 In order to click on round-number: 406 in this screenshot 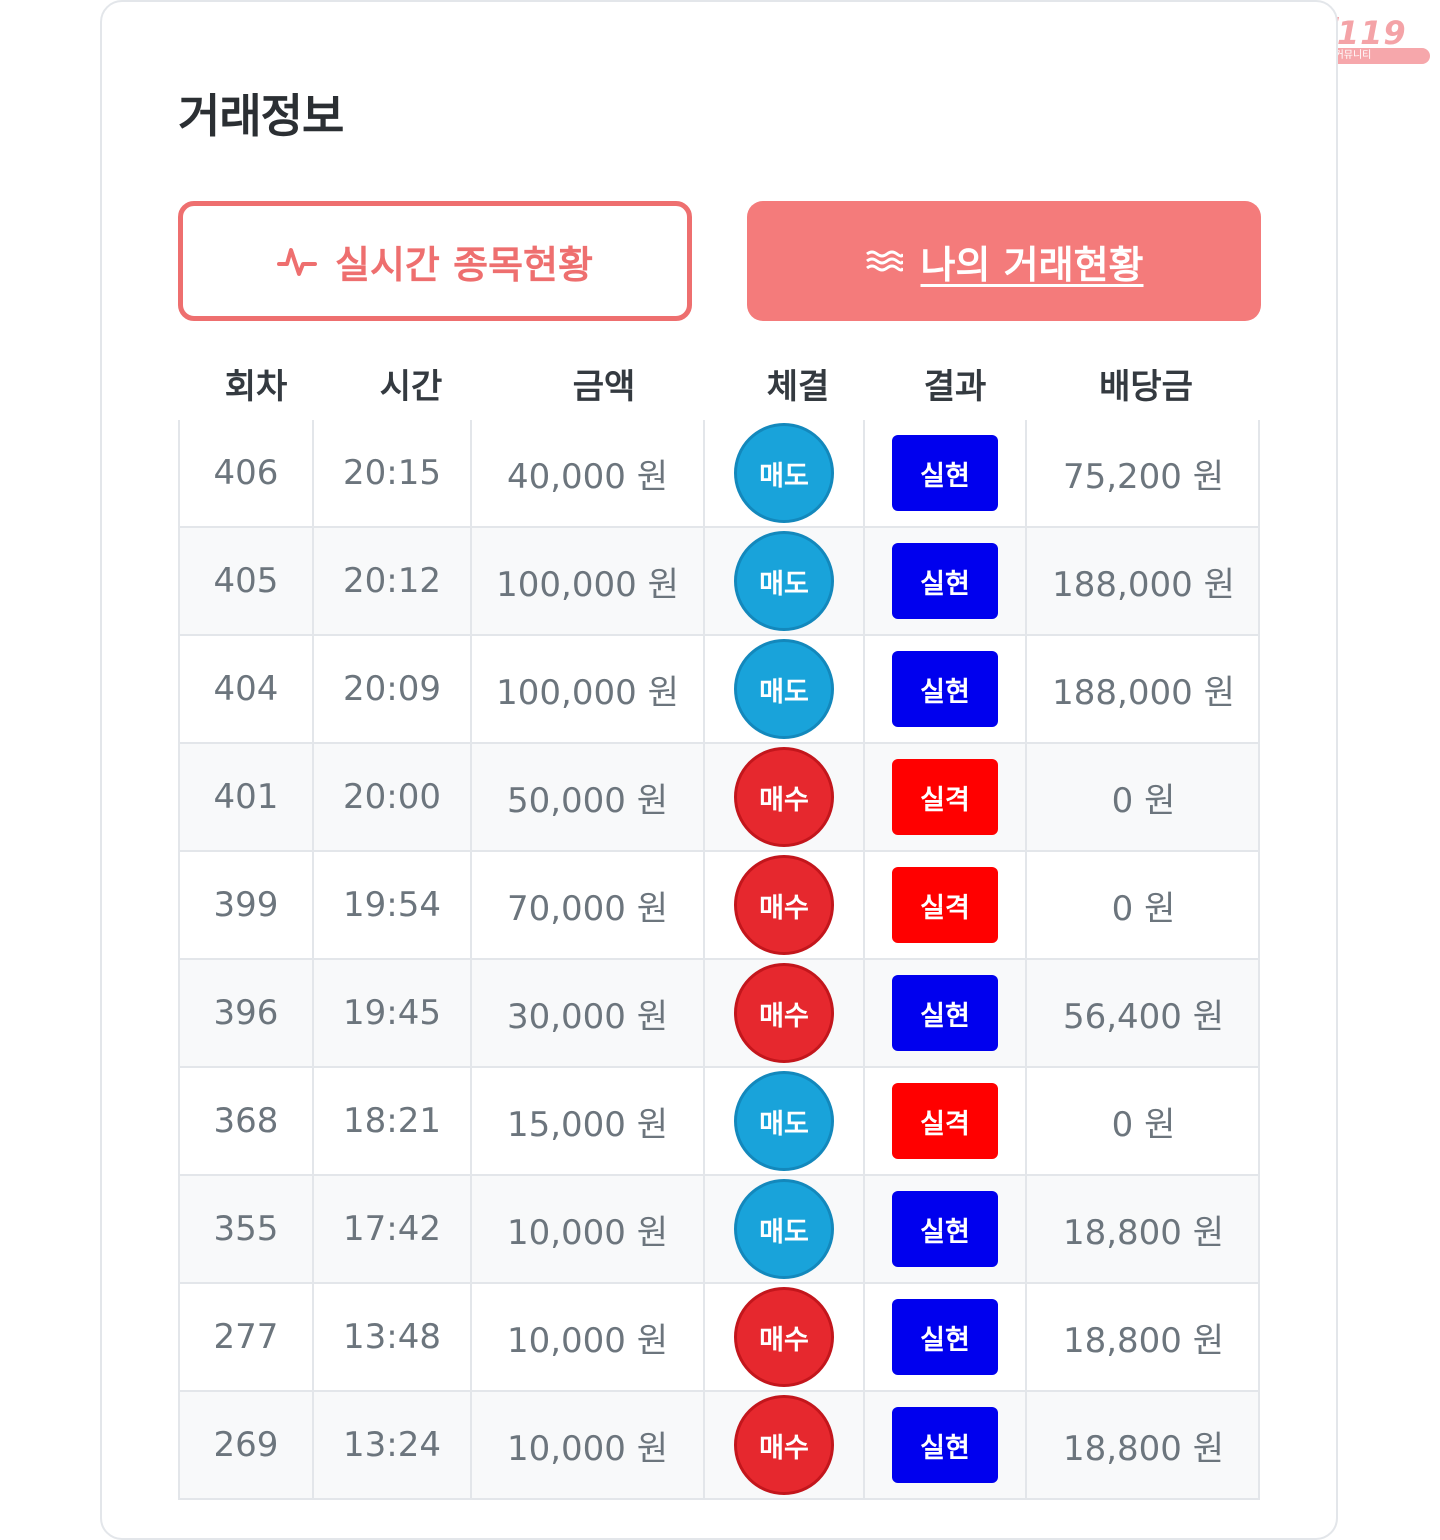, I will do `click(246, 473)`.